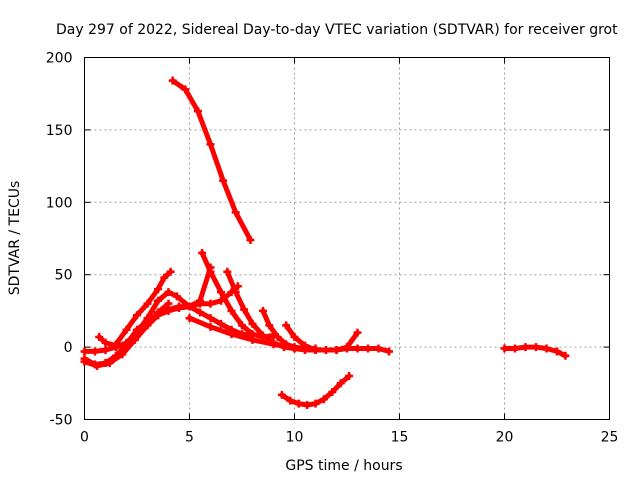 This screenshot has width=640, height=480. I want to click on x-tick-label: 0, so click(84, 438).